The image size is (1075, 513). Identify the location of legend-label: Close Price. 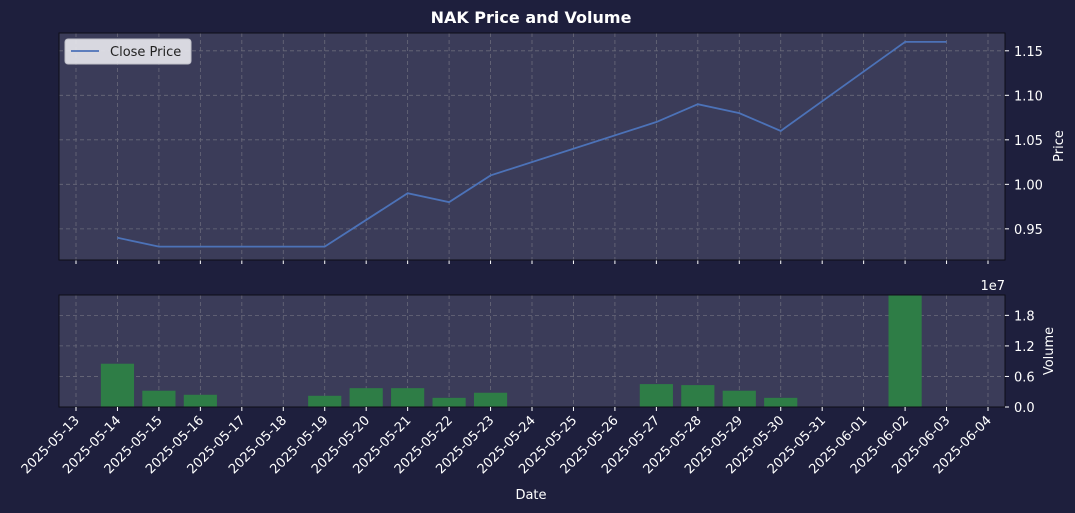
(145, 52).